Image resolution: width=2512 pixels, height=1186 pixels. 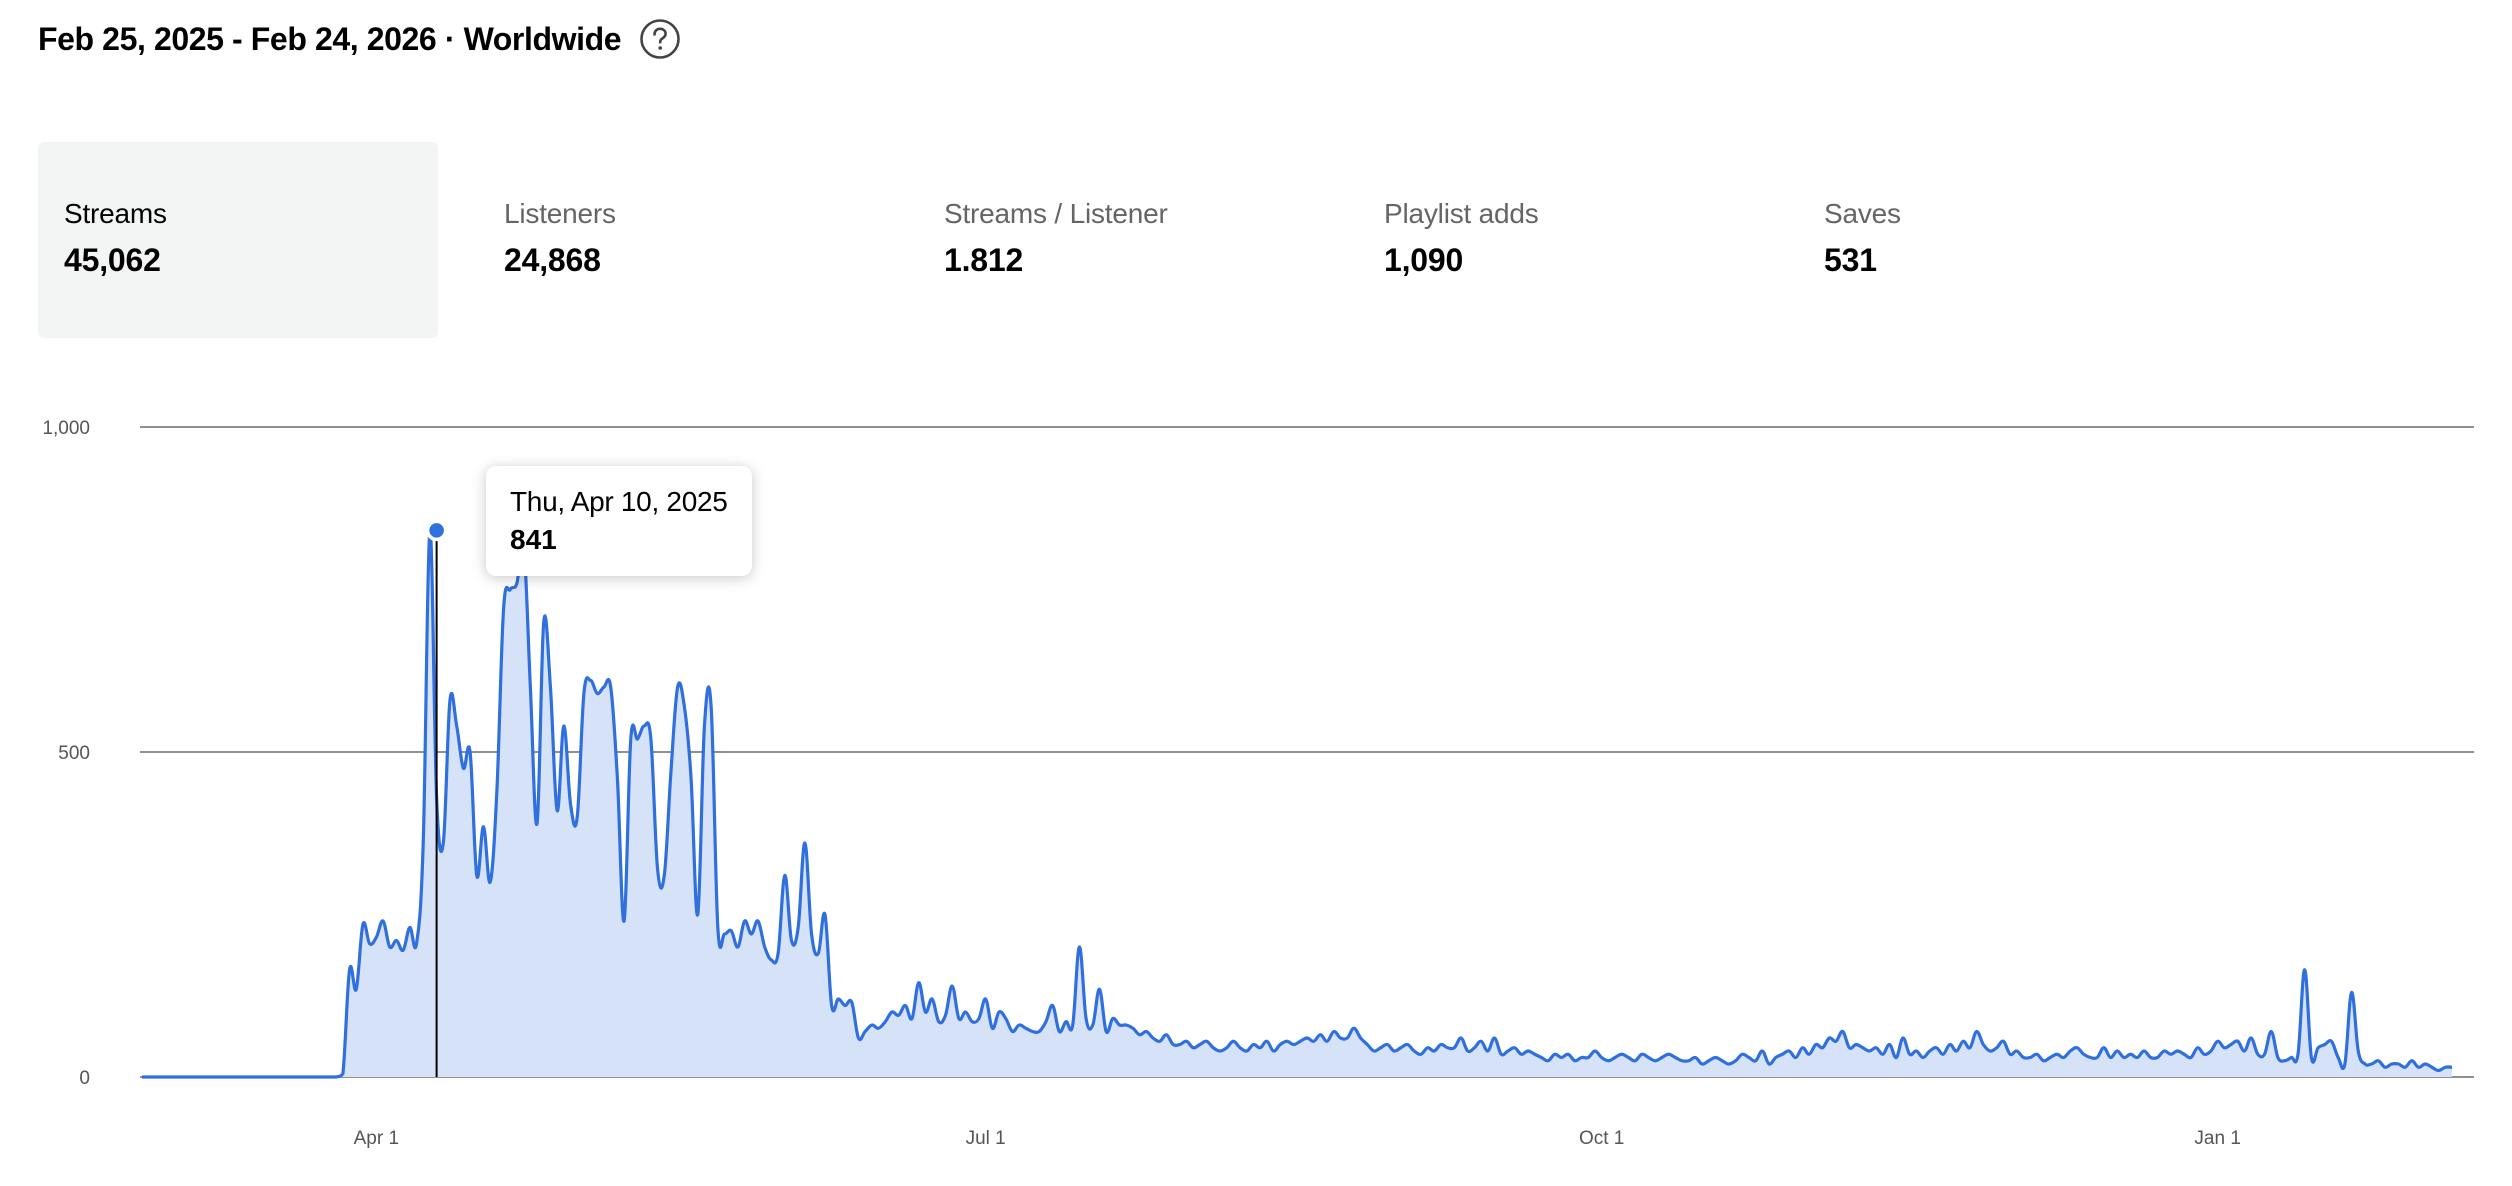 I want to click on metric-label: Streams, so click(x=115, y=213).